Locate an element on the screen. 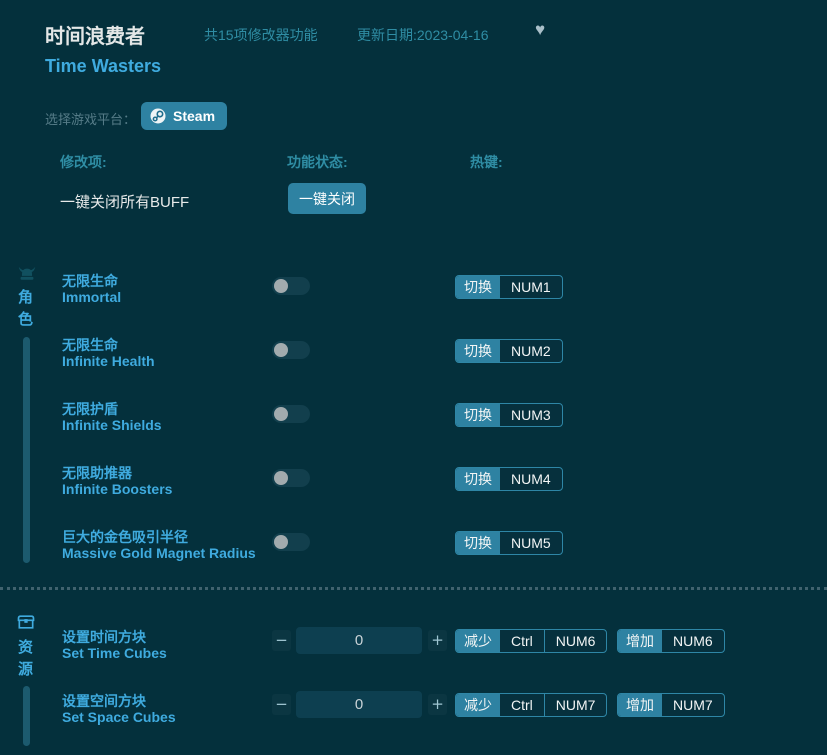 This screenshot has height=755, width=827. hotkey-key-label: NUM5 is located at coordinates (531, 543).